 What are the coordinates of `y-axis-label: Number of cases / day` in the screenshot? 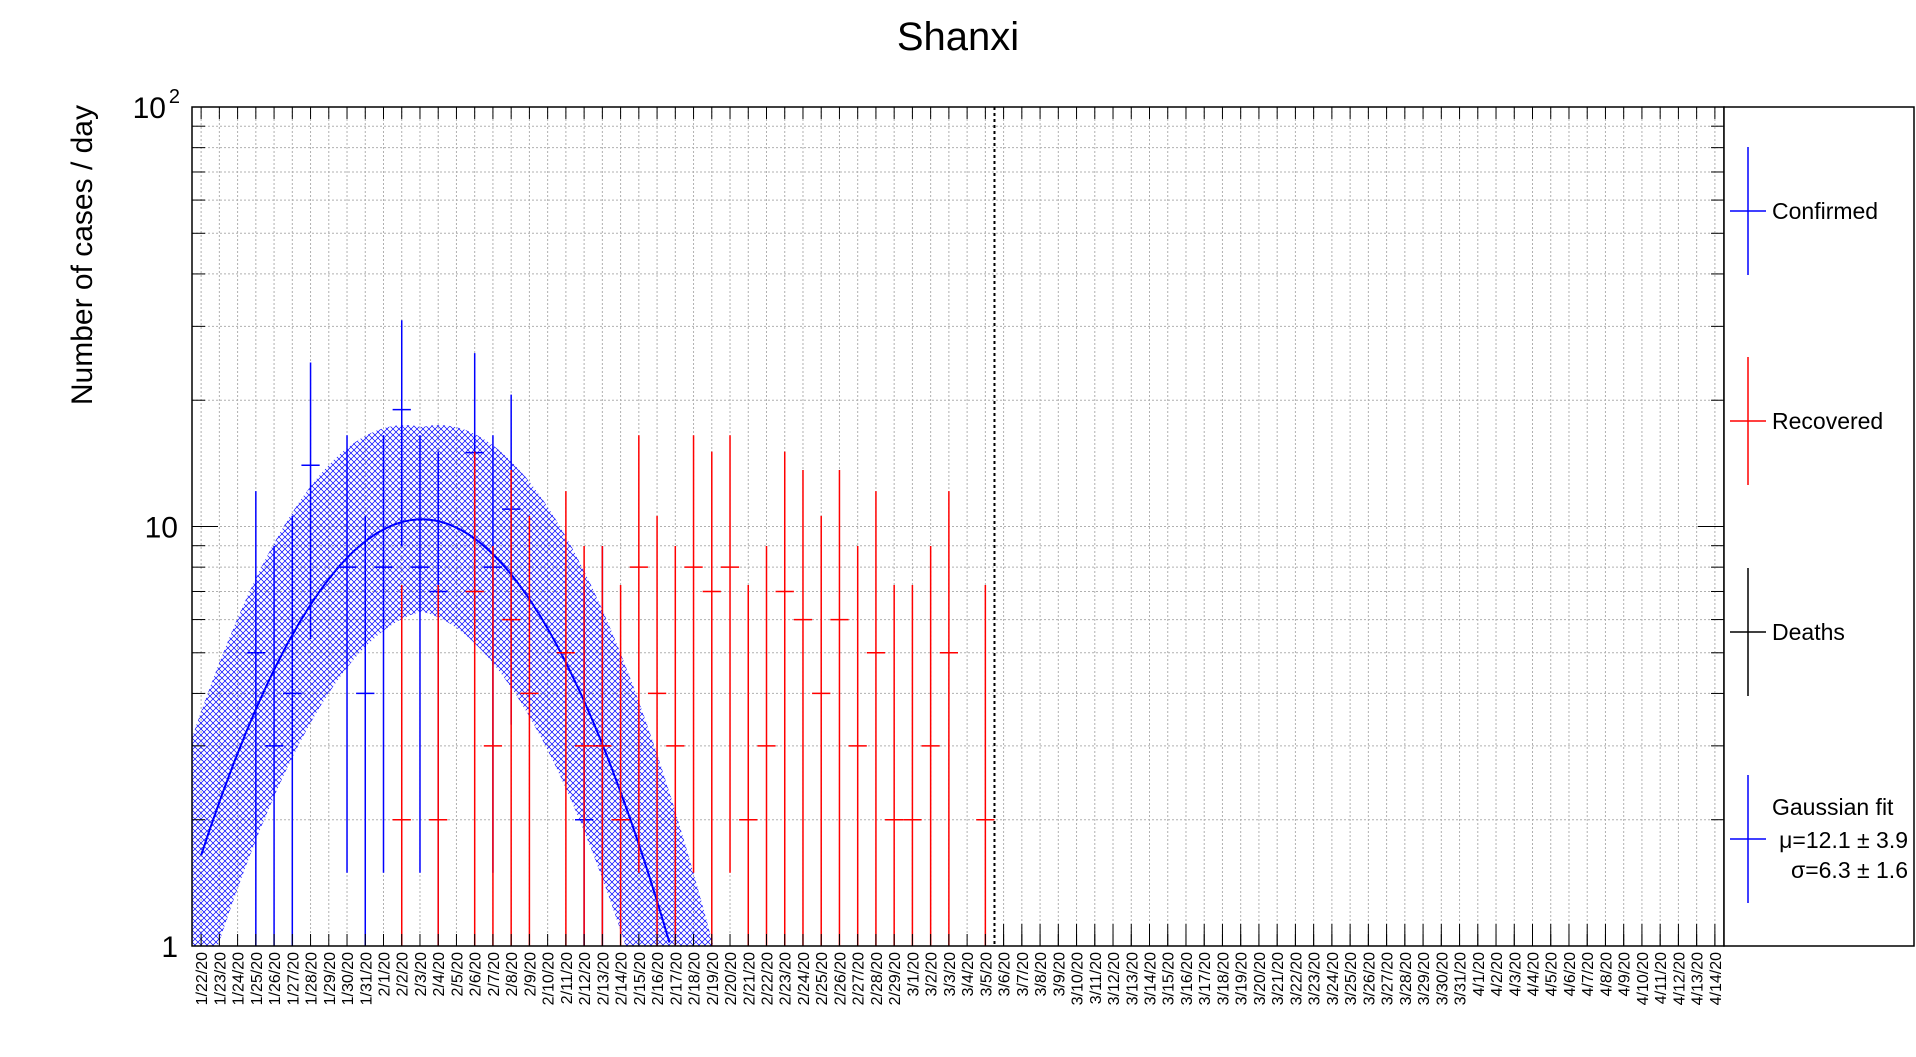 It's located at (82, 255).